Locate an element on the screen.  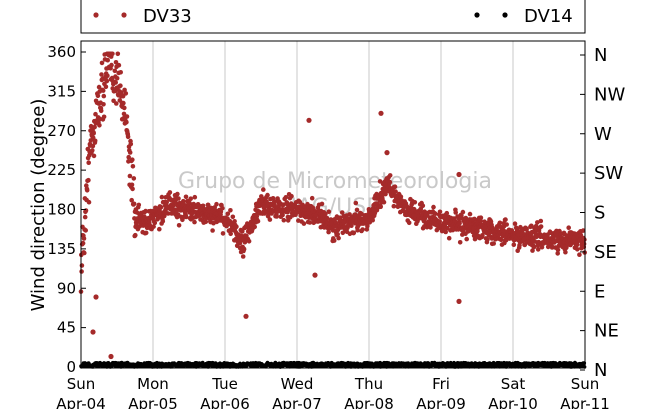
legend: DV33 DV14 is located at coordinates (333, 17).